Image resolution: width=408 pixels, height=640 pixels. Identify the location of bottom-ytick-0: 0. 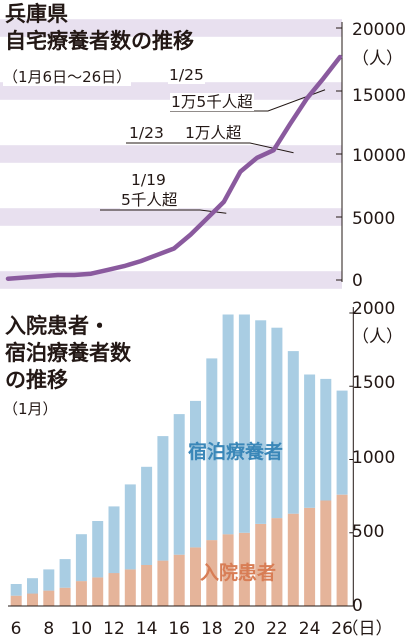
(357, 606).